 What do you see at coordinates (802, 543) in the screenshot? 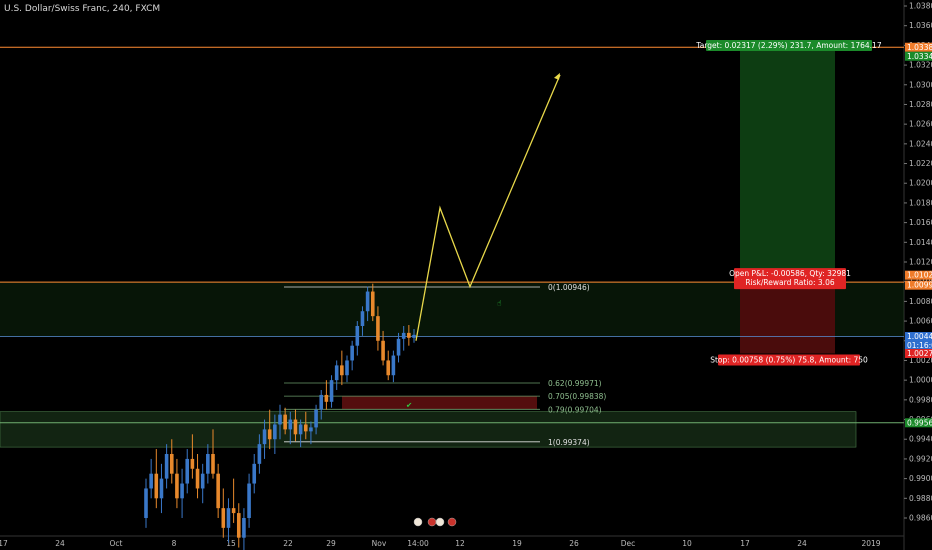
I see `x-tick-label: 24` at bounding box center [802, 543].